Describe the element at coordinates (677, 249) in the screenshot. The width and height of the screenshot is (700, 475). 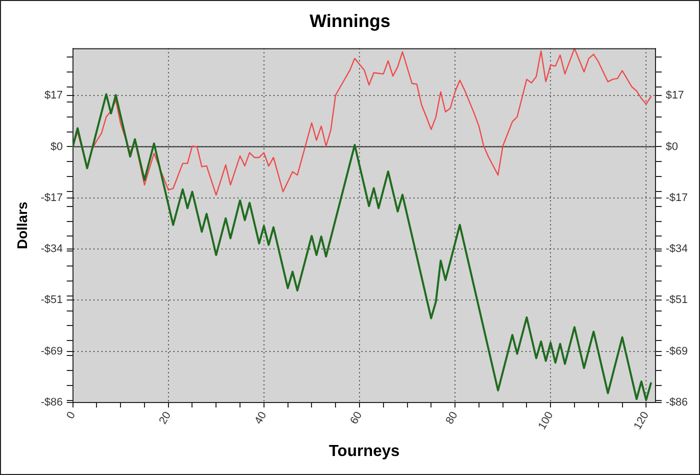
I see `y2-tick-label: -$34` at that location.